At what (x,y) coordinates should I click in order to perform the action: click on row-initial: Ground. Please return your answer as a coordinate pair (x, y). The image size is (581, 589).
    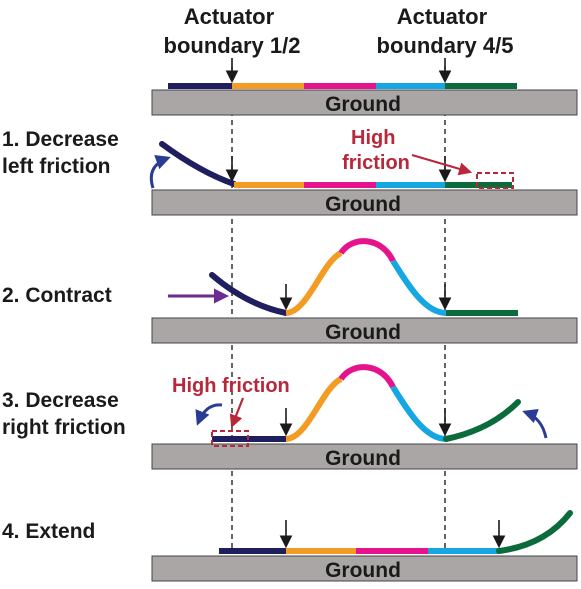
    Looking at the image, I should click on (364, 87).